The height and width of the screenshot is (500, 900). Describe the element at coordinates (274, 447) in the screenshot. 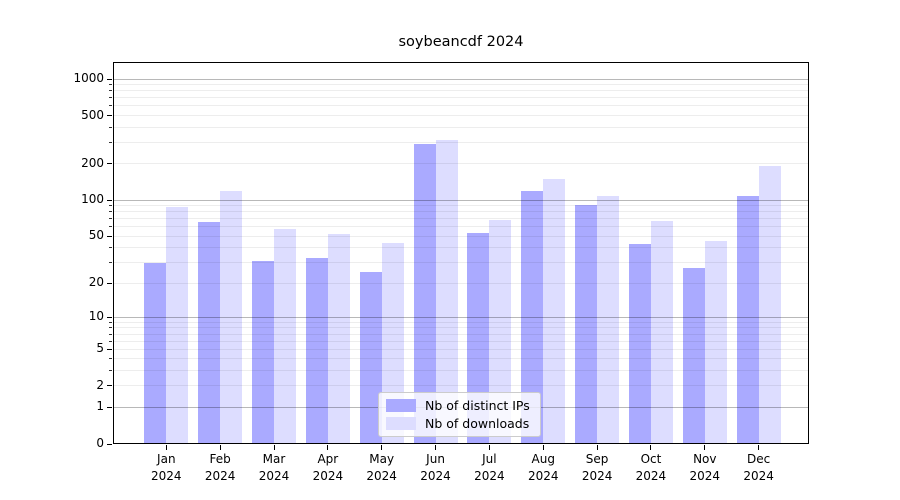

I see `x-tick-mar` at that location.